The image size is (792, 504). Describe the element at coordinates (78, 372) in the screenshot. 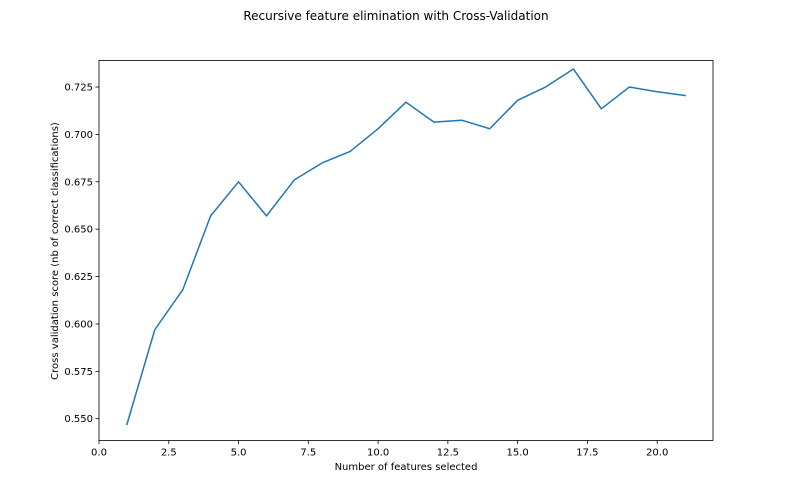

I see `y-tick-label: 0.575` at that location.